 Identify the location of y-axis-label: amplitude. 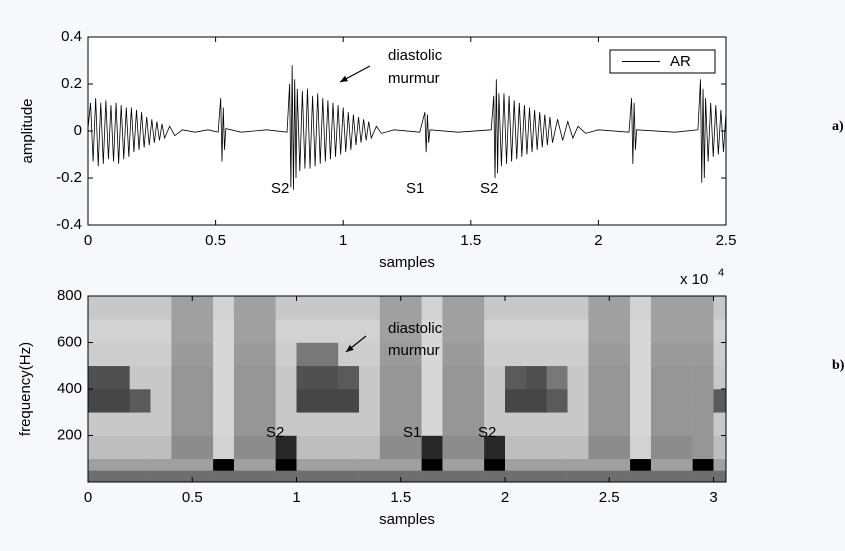
(27, 130).